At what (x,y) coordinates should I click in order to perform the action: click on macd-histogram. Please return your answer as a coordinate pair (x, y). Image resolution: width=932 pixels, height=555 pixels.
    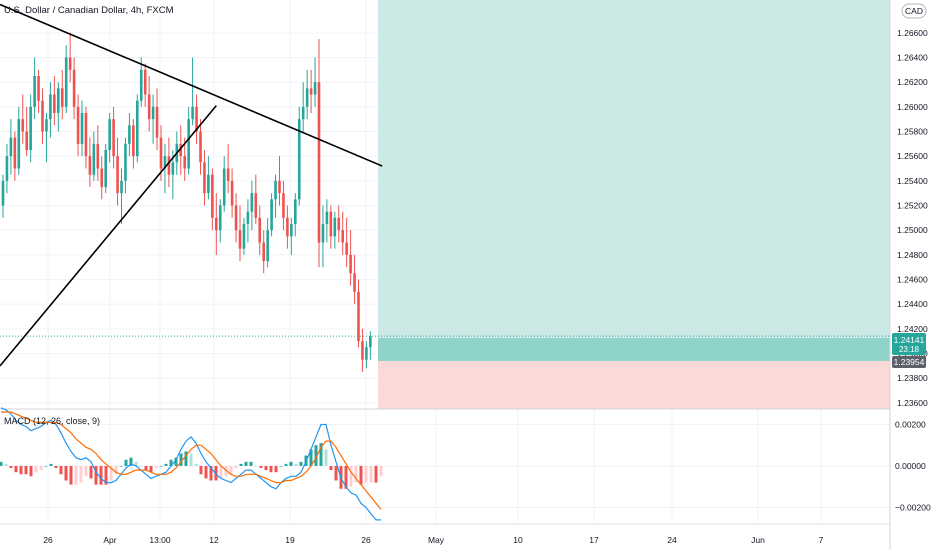
    Looking at the image, I should click on (191, 466).